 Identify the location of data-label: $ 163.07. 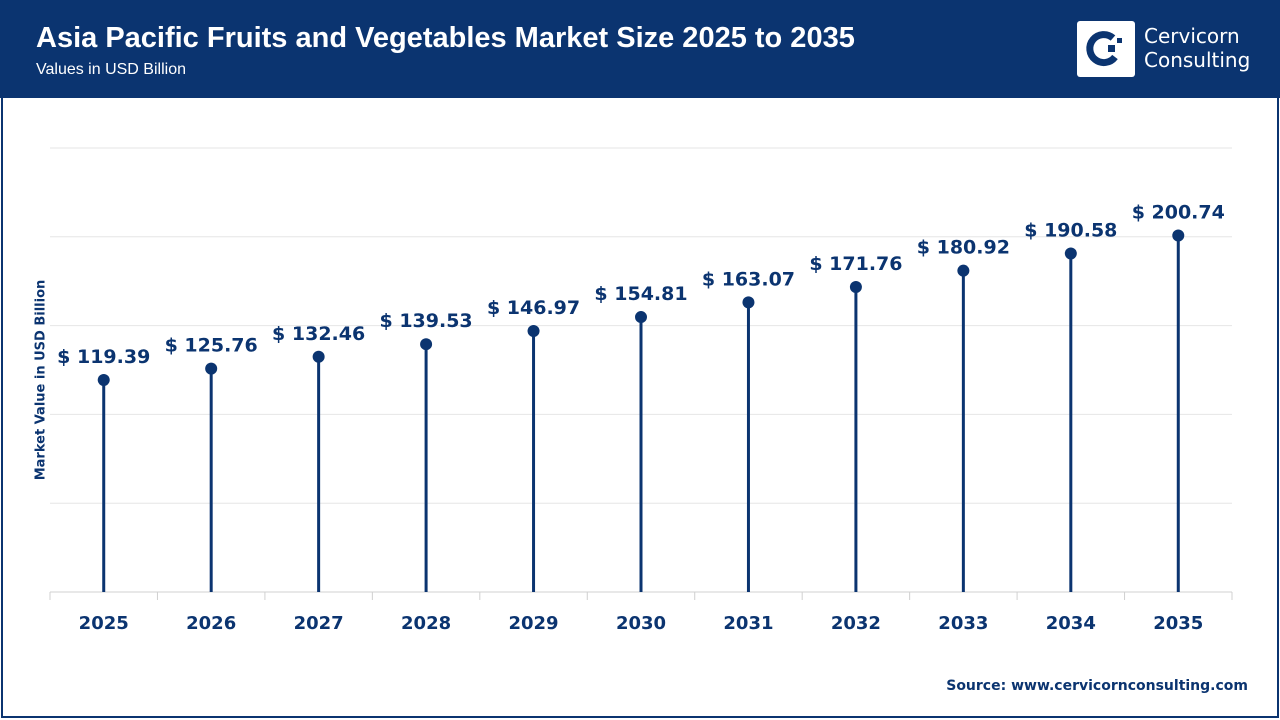
(748, 279).